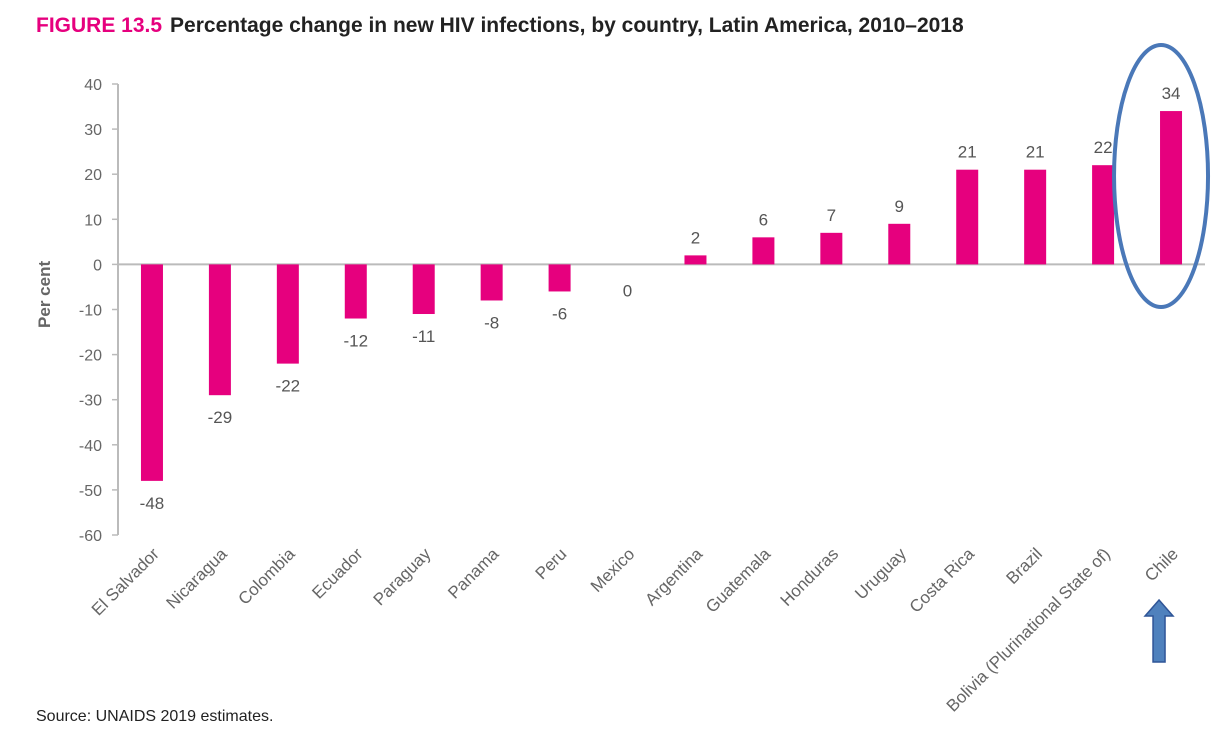 The height and width of the screenshot is (743, 1218). I want to click on y-tick-label: -40, so click(90, 446).